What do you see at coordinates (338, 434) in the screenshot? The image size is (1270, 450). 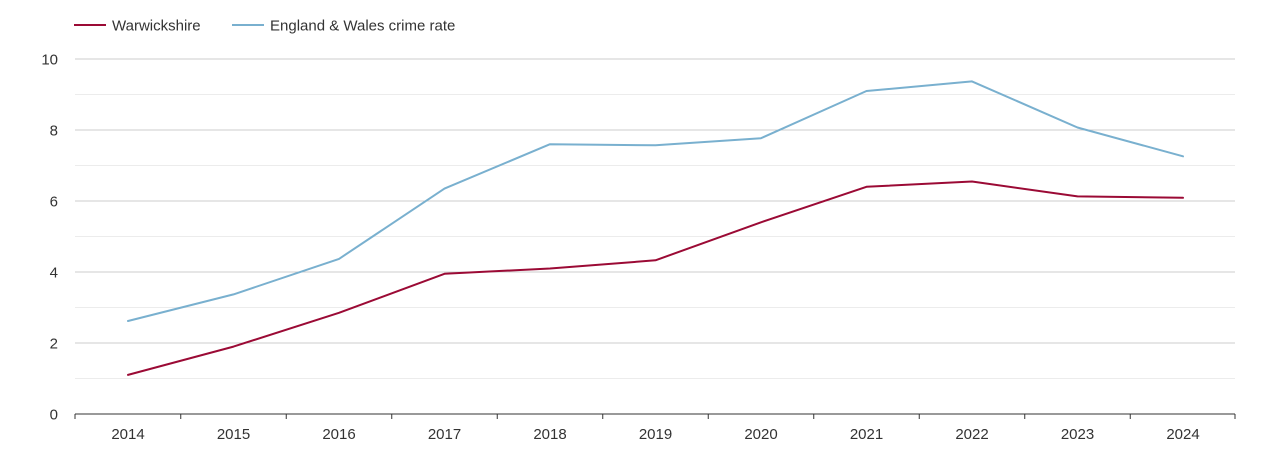 I see `x-tick-label: 2016` at bounding box center [338, 434].